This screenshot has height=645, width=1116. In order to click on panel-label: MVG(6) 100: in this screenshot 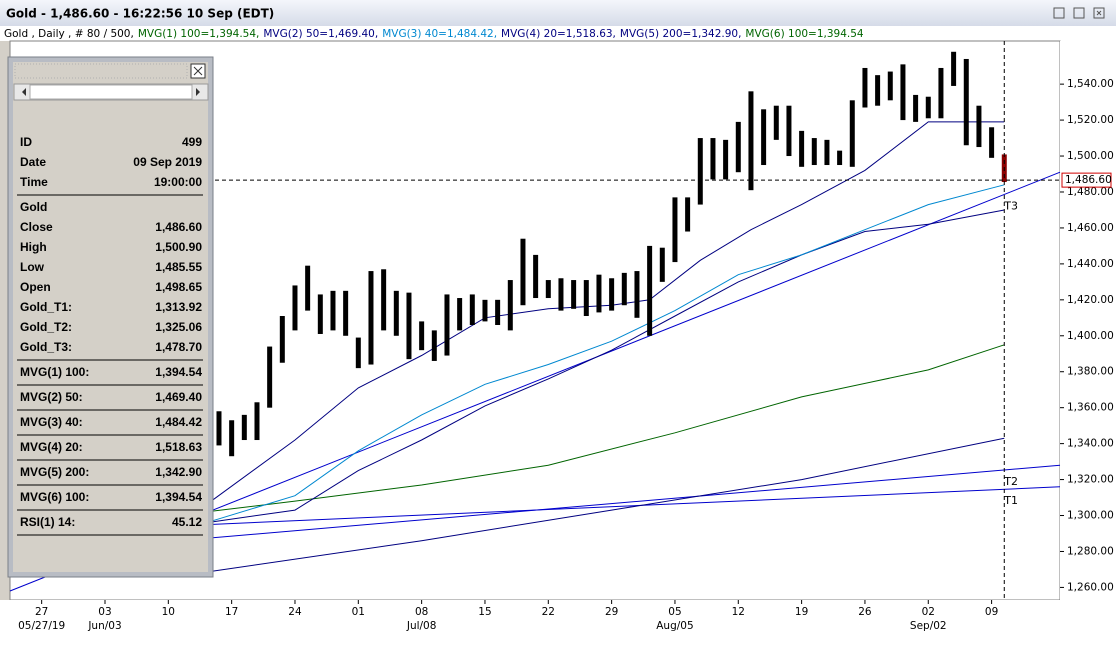, I will do `click(54, 497)`.